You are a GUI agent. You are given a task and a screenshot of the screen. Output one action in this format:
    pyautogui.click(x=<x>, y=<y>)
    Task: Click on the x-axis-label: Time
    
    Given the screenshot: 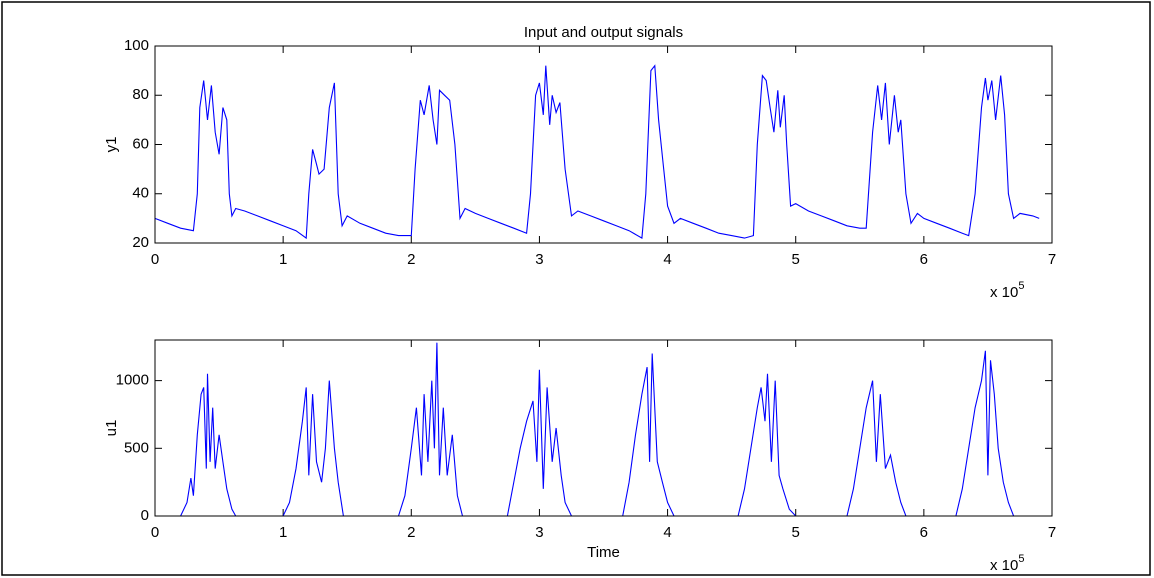 What is the action you would take?
    pyautogui.click(x=603, y=552)
    